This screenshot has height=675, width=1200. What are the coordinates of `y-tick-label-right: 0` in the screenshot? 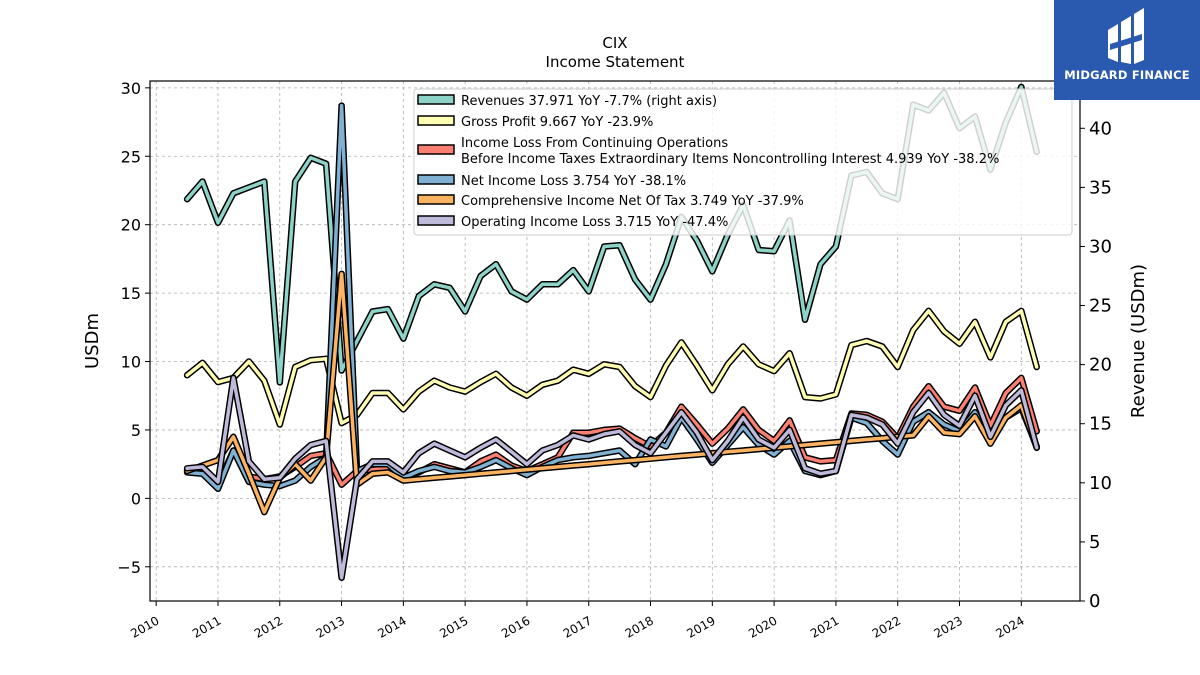 It's located at (1094, 601).